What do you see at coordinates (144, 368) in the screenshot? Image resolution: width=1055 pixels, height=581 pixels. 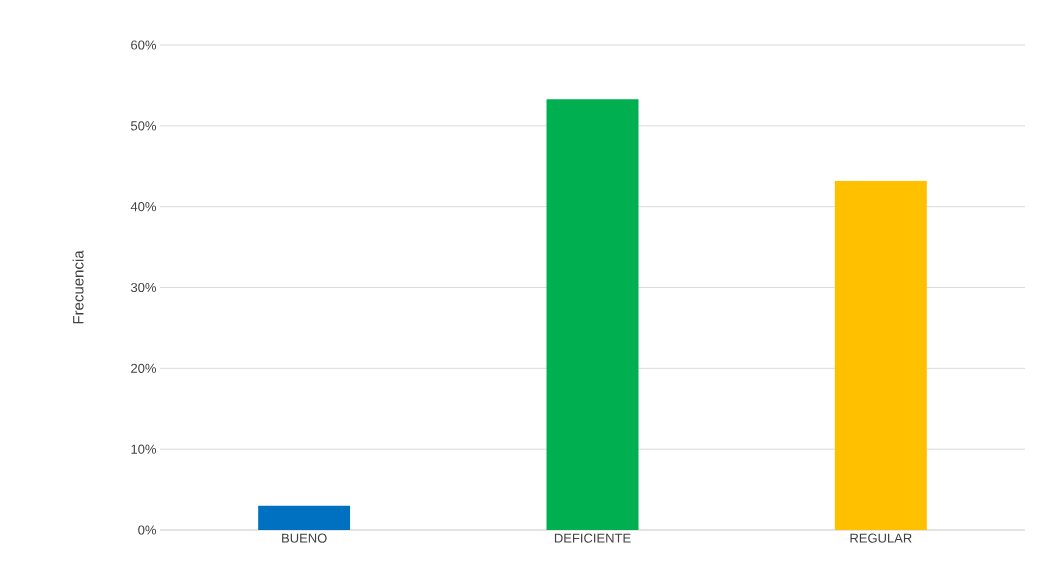 I see `y-tick-label: 20%` at bounding box center [144, 368].